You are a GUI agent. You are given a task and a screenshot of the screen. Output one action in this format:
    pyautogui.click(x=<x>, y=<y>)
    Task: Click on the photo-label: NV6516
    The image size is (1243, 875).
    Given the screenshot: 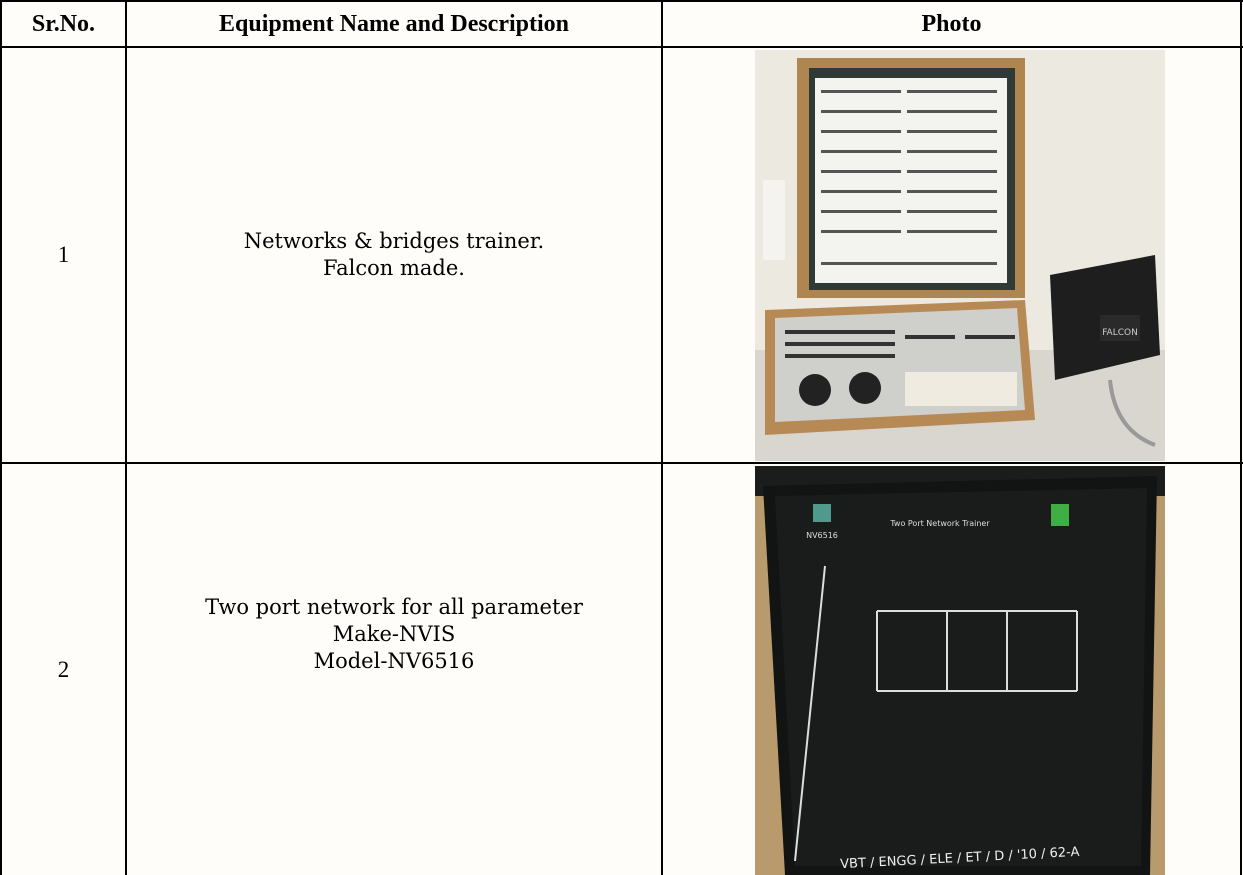 What is the action you would take?
    pyautogui.click(x=822, y=535)
    